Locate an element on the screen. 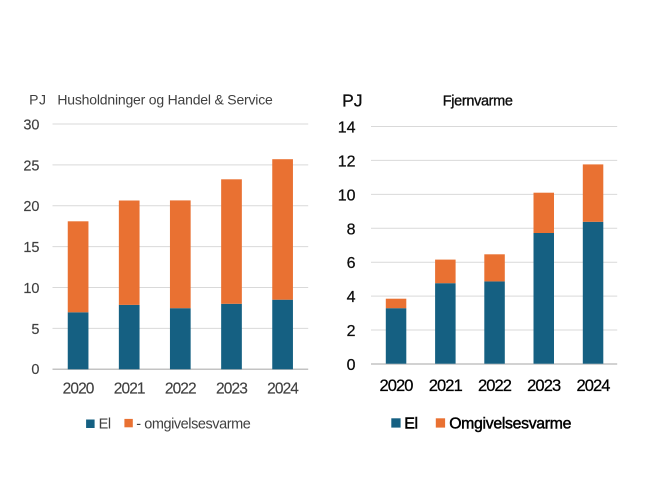 Image resolution: width=650 pixels, height=500 pixels. svg-text: 30 is located at coordinates (31, 125).